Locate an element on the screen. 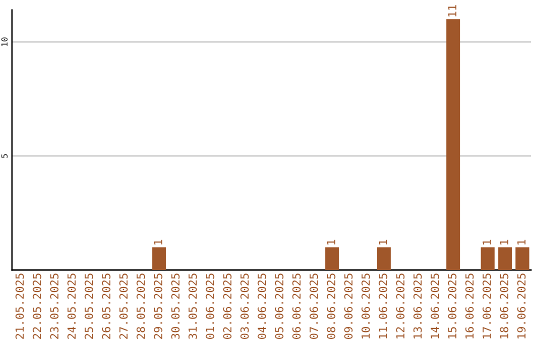  x-tick-label: 07.06.2025 is located at coordinates (314, 306).